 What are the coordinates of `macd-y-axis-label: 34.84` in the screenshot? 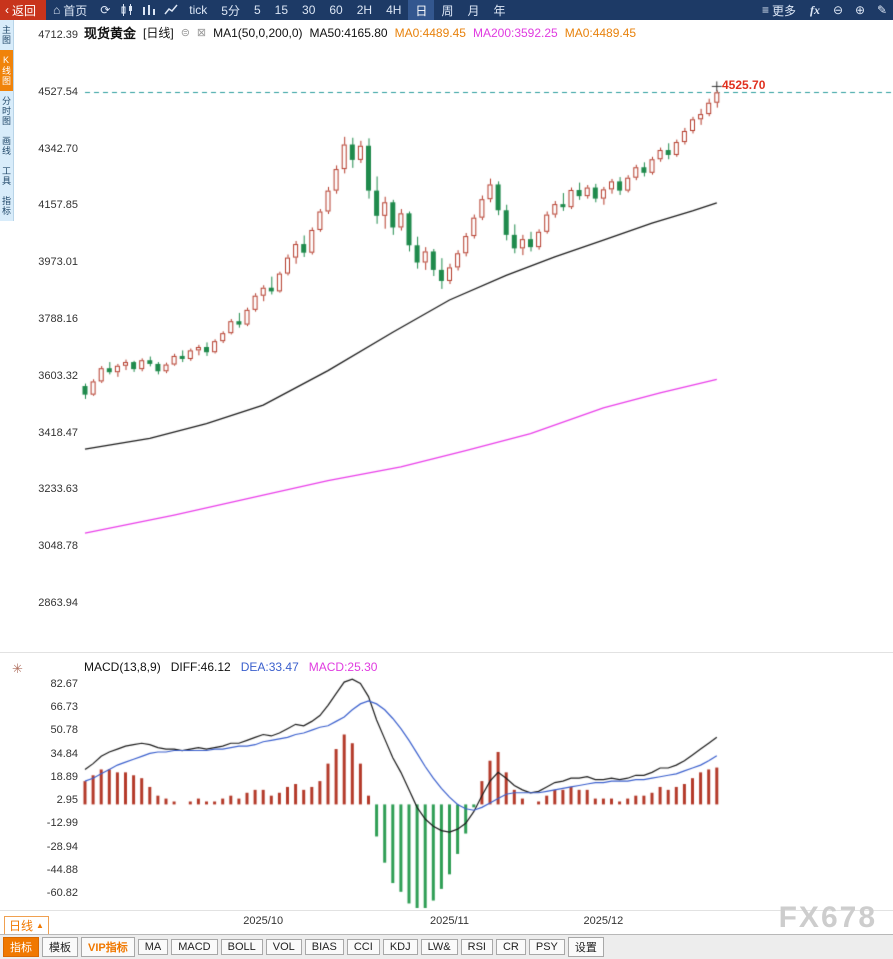 It's located at (64, 753).